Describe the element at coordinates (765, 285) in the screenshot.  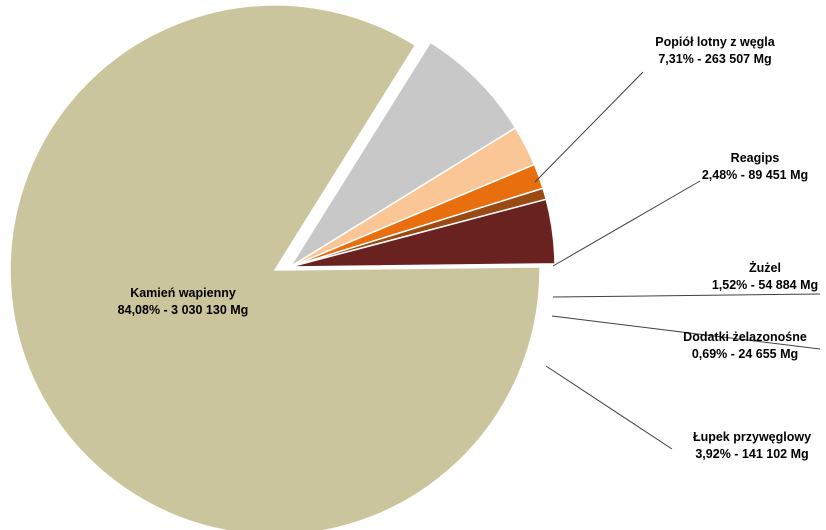
I see `slice-label-value: 1,52% - 54 884 Mg` at that location.